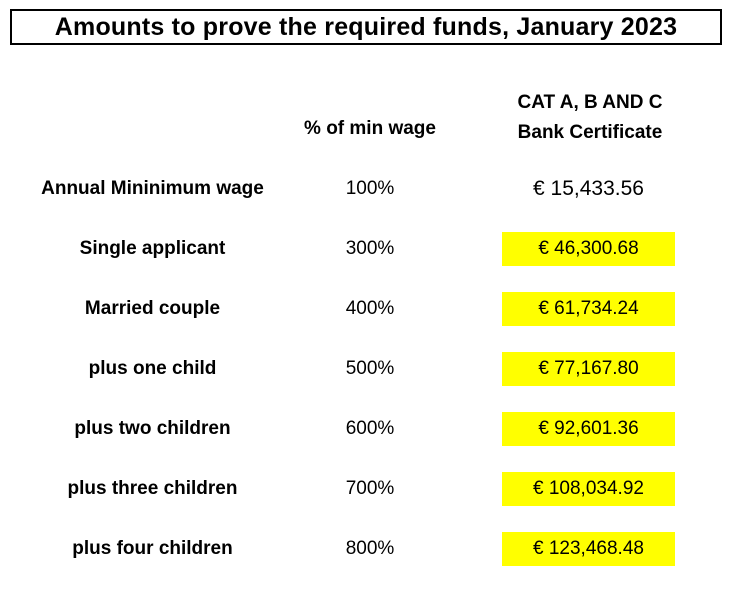 The width and height of the screenshot is (735, 592). What do you see at coordinates (152, 188) in the screenshot?
I see `row-label: Annual Mininimum wage` at bounding box center [152, 188].